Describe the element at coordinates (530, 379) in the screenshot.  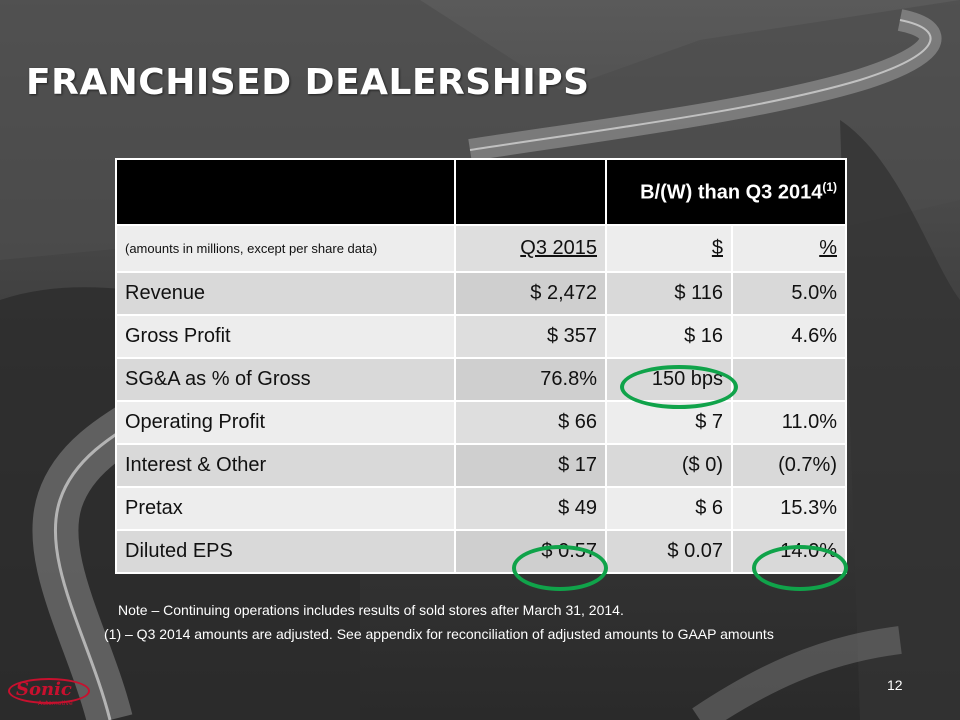
I see `row-value-q3: 76.8%` at that location.